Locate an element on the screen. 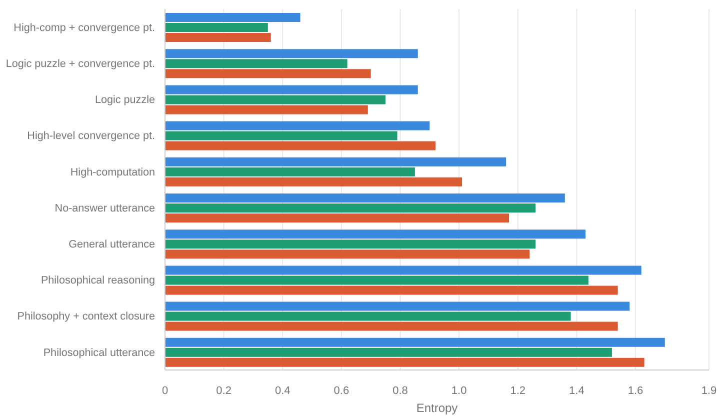 The width and height of the screenshot is (720, 420). x-tick-label: 0.4 is located at coordinates (282, 390).